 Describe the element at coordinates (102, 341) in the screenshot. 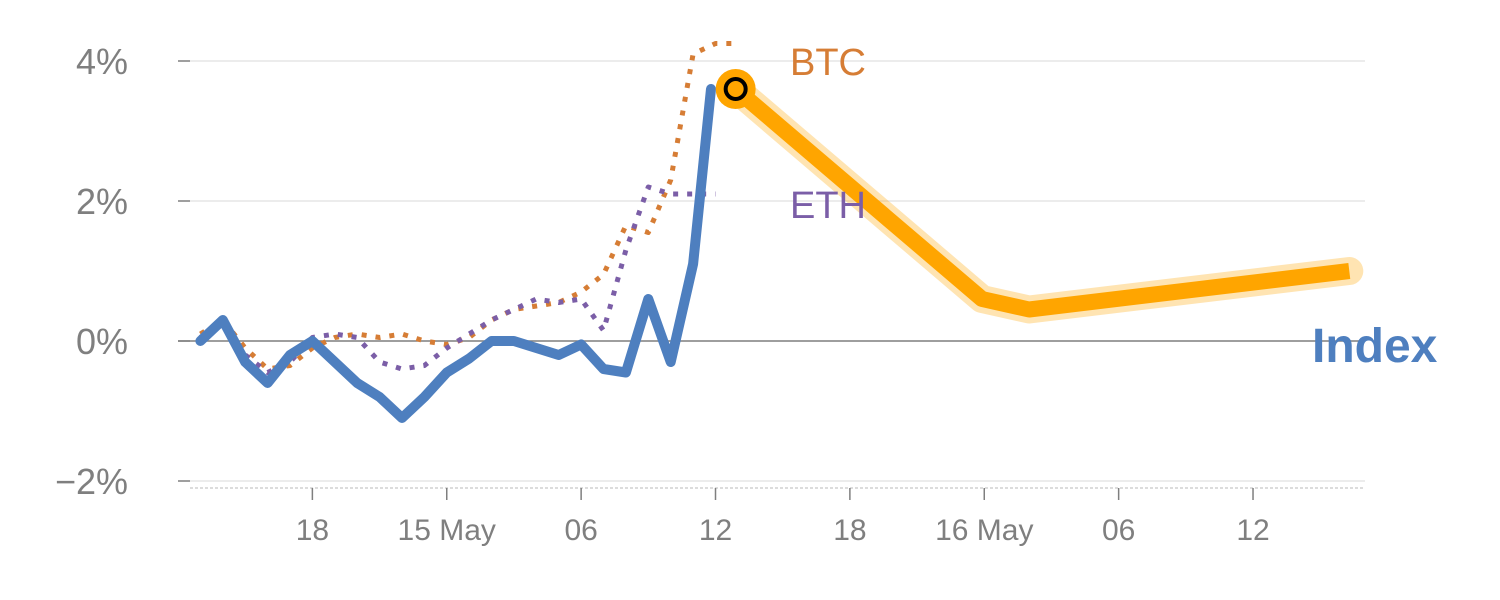

I see `y-tick-label: 0%` at that location.